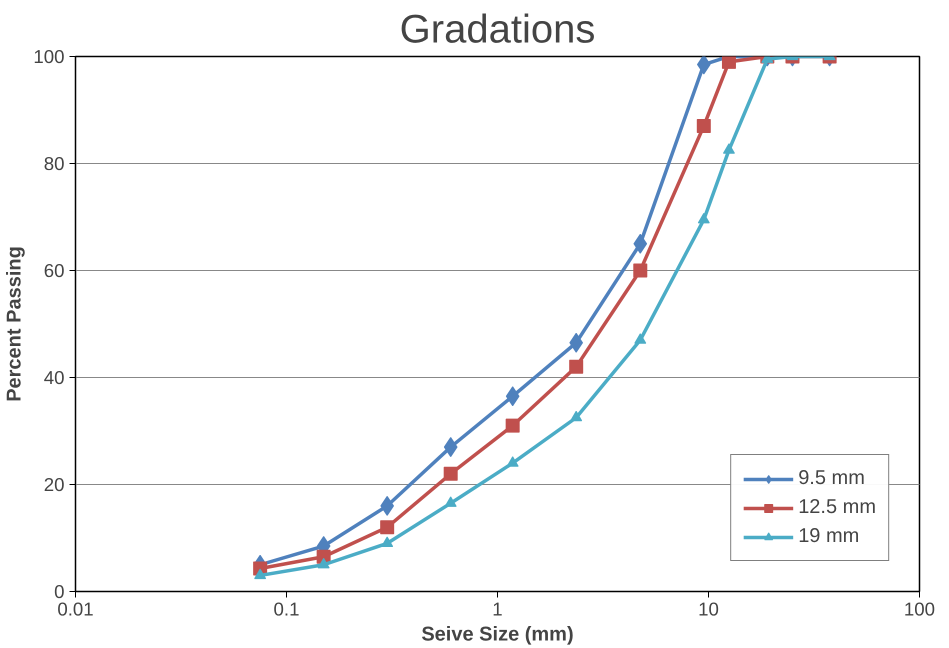 This screenshot has width=949, height=648. What do you see at coordinates (54, 270) in the screenshot?
I see `y-tick-label: 60` at bounding box center [54, 270].